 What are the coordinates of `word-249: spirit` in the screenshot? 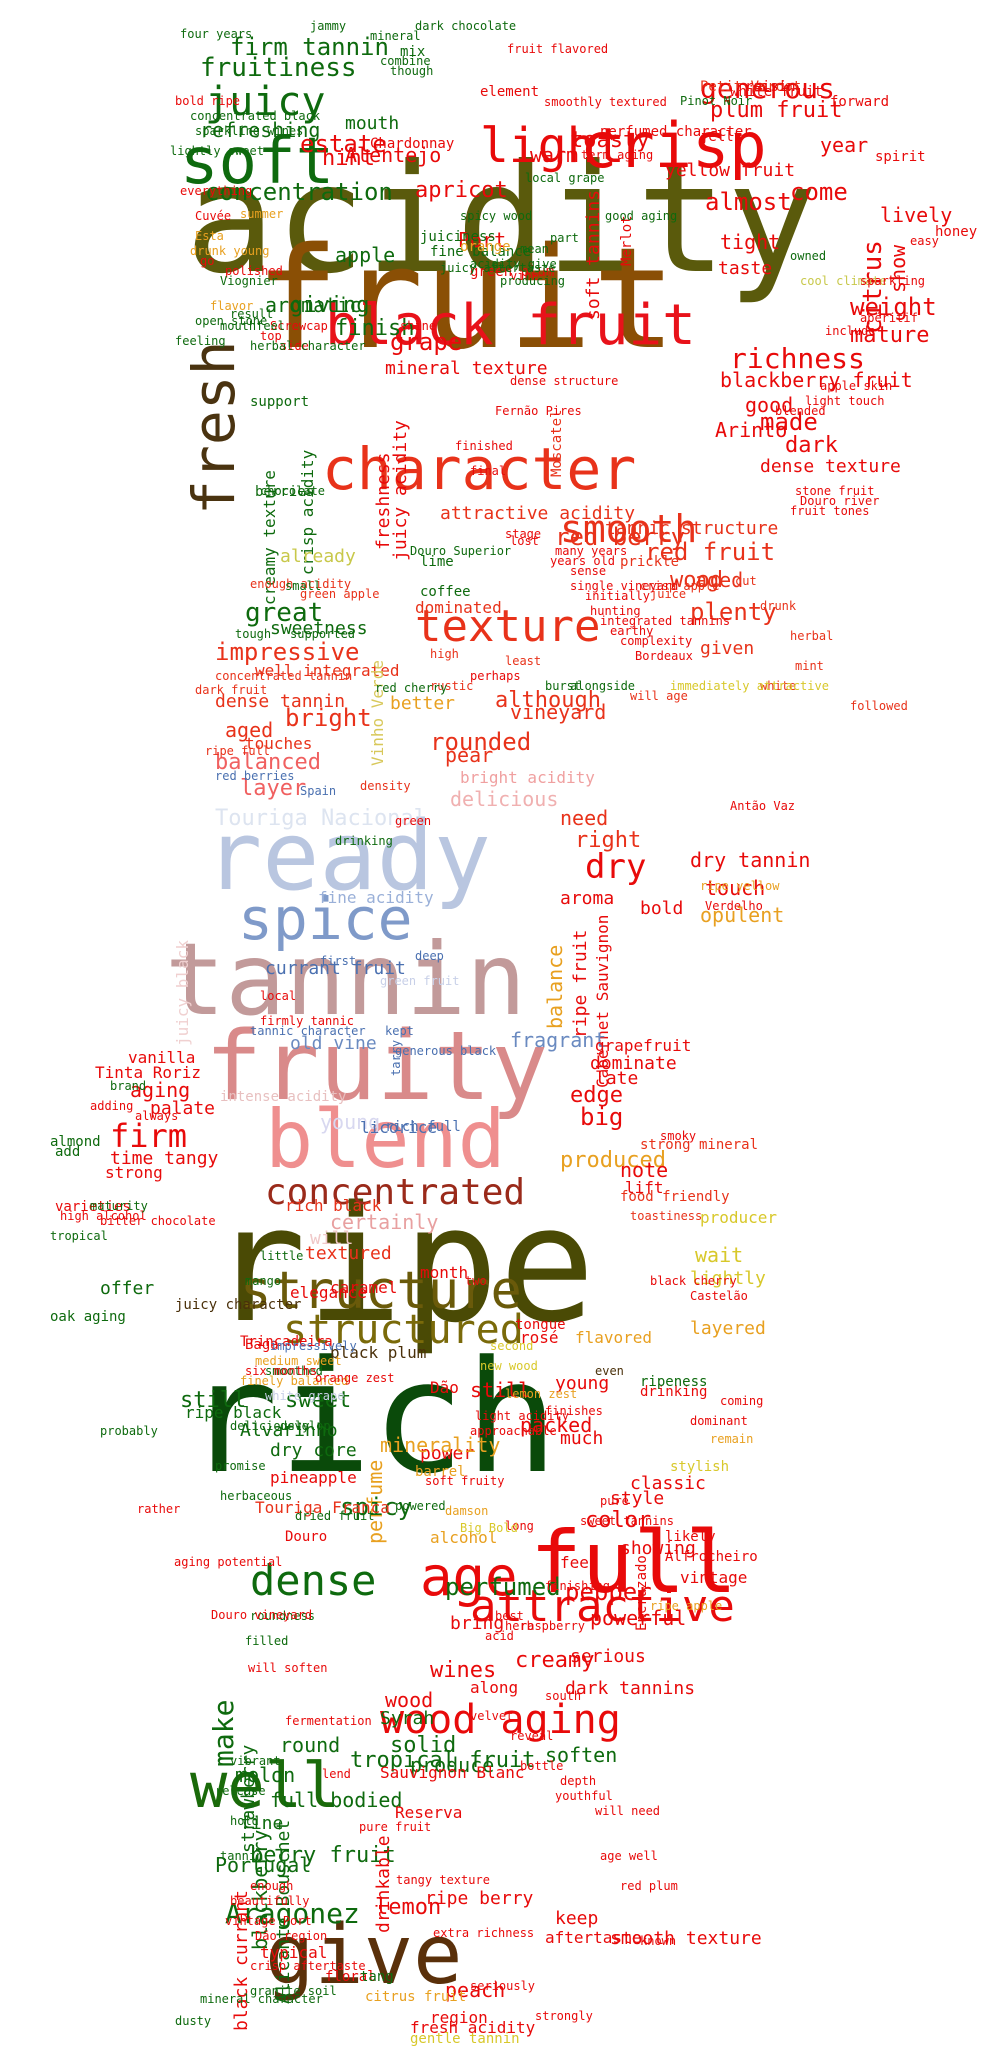 It's located at (900, 157).